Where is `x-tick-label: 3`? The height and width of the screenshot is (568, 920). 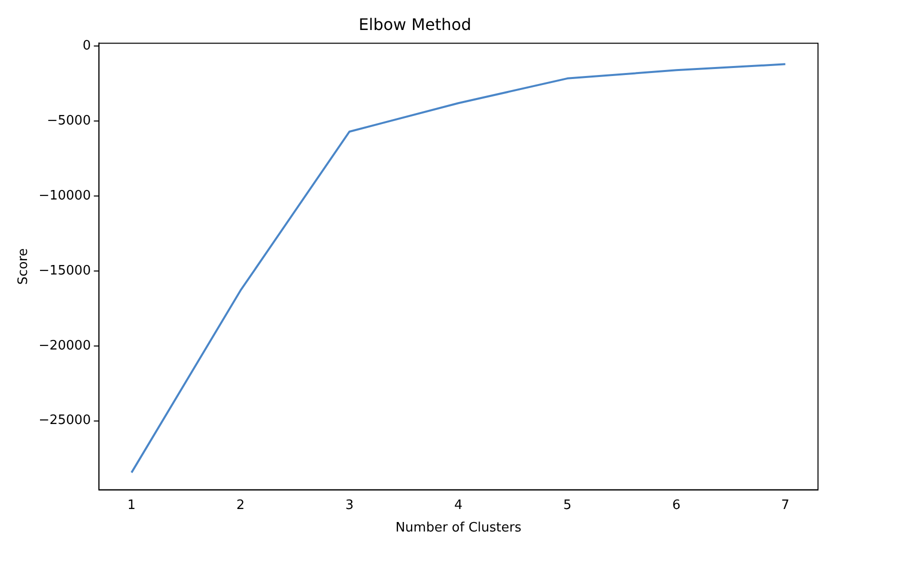 x-tick-label: 3 is located at coordinates (349, 505).